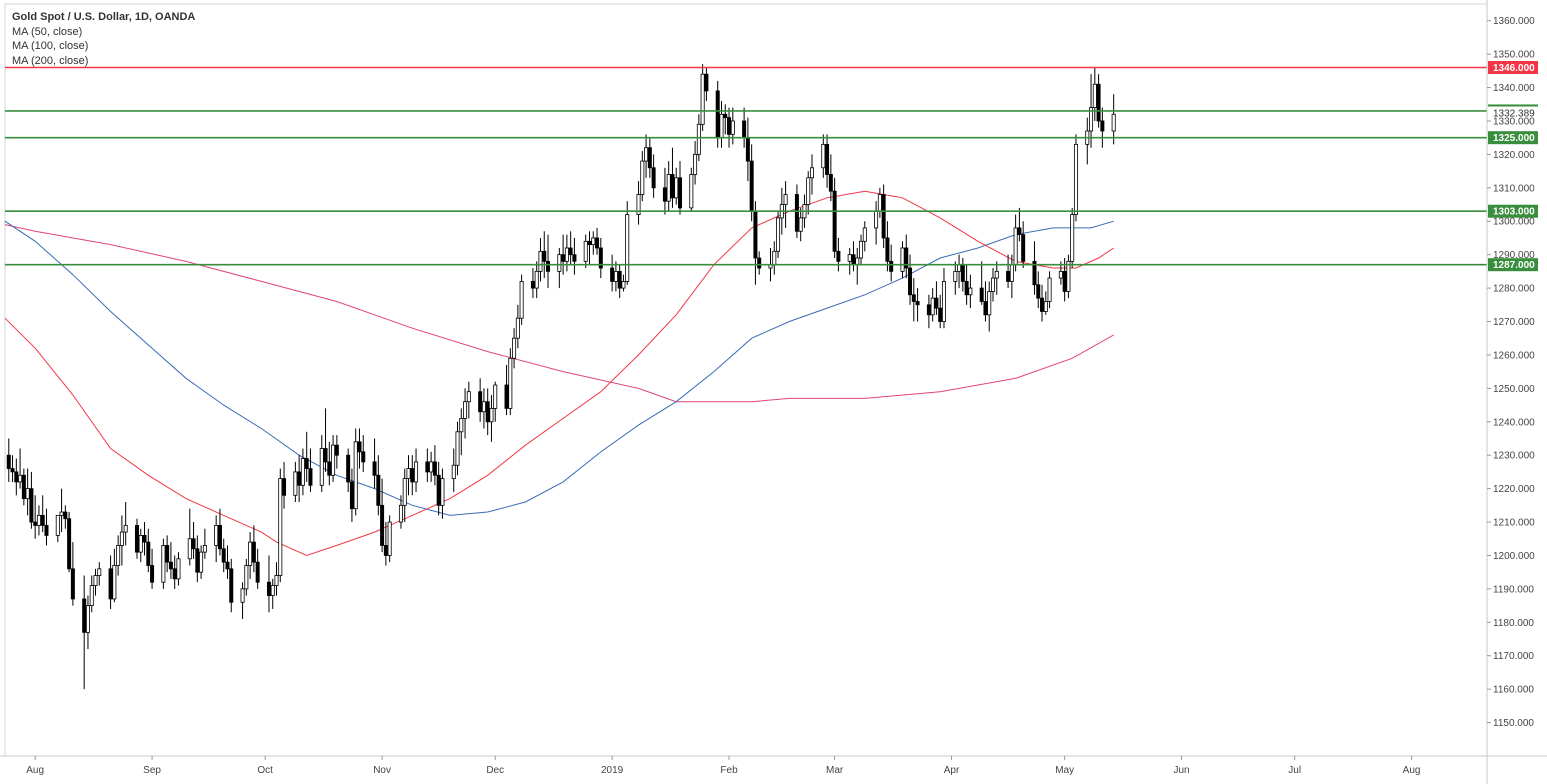 The width and height of the screenshot is (1547, 784). I want to click on level-label-box, so click(1513, 68).